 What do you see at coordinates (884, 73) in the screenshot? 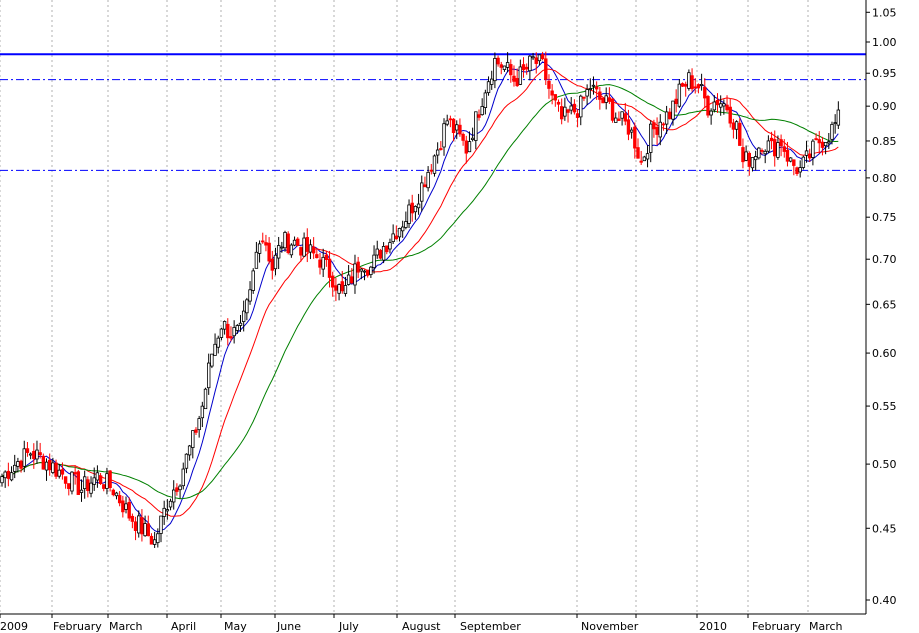
I see `y-tick-label: 0.95` at bounding box center [884, 73].